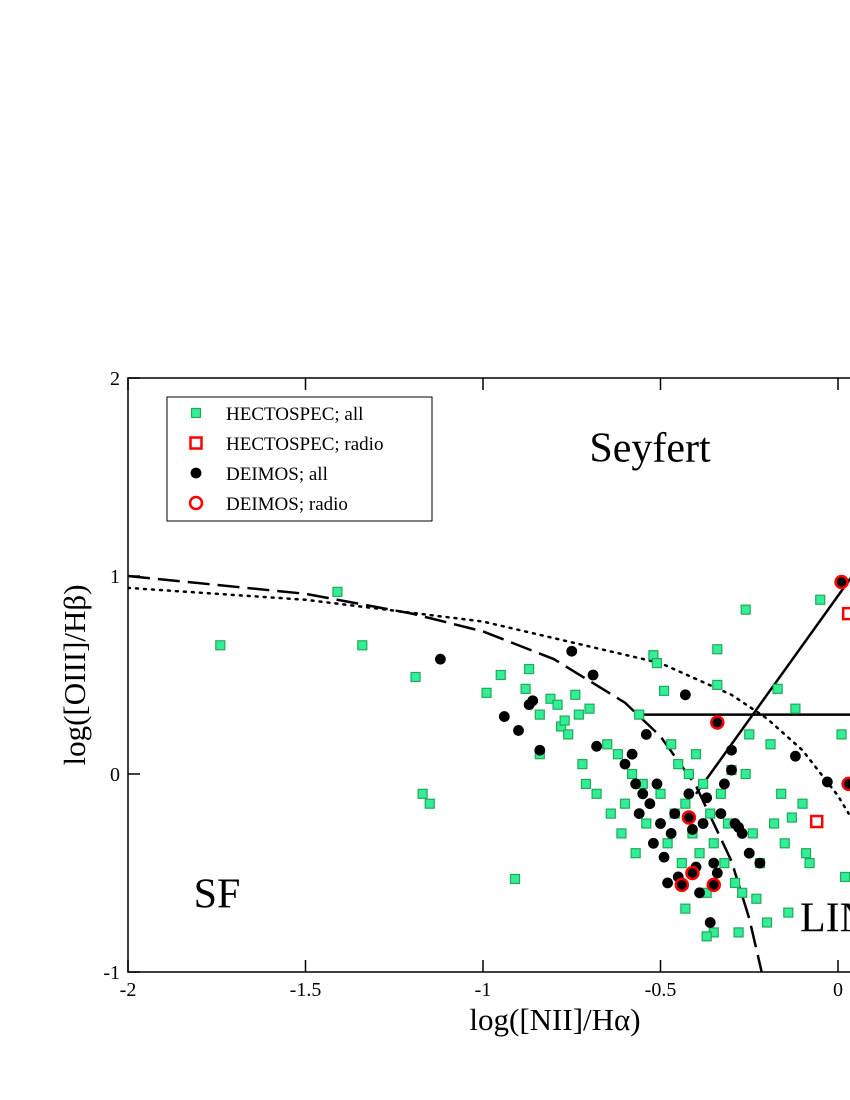 The width and height of the screenshot is (850, 1100). Describe the element at coordinates (111, 973) in the screenshot. I see `y-tick-label: -1` at that location.